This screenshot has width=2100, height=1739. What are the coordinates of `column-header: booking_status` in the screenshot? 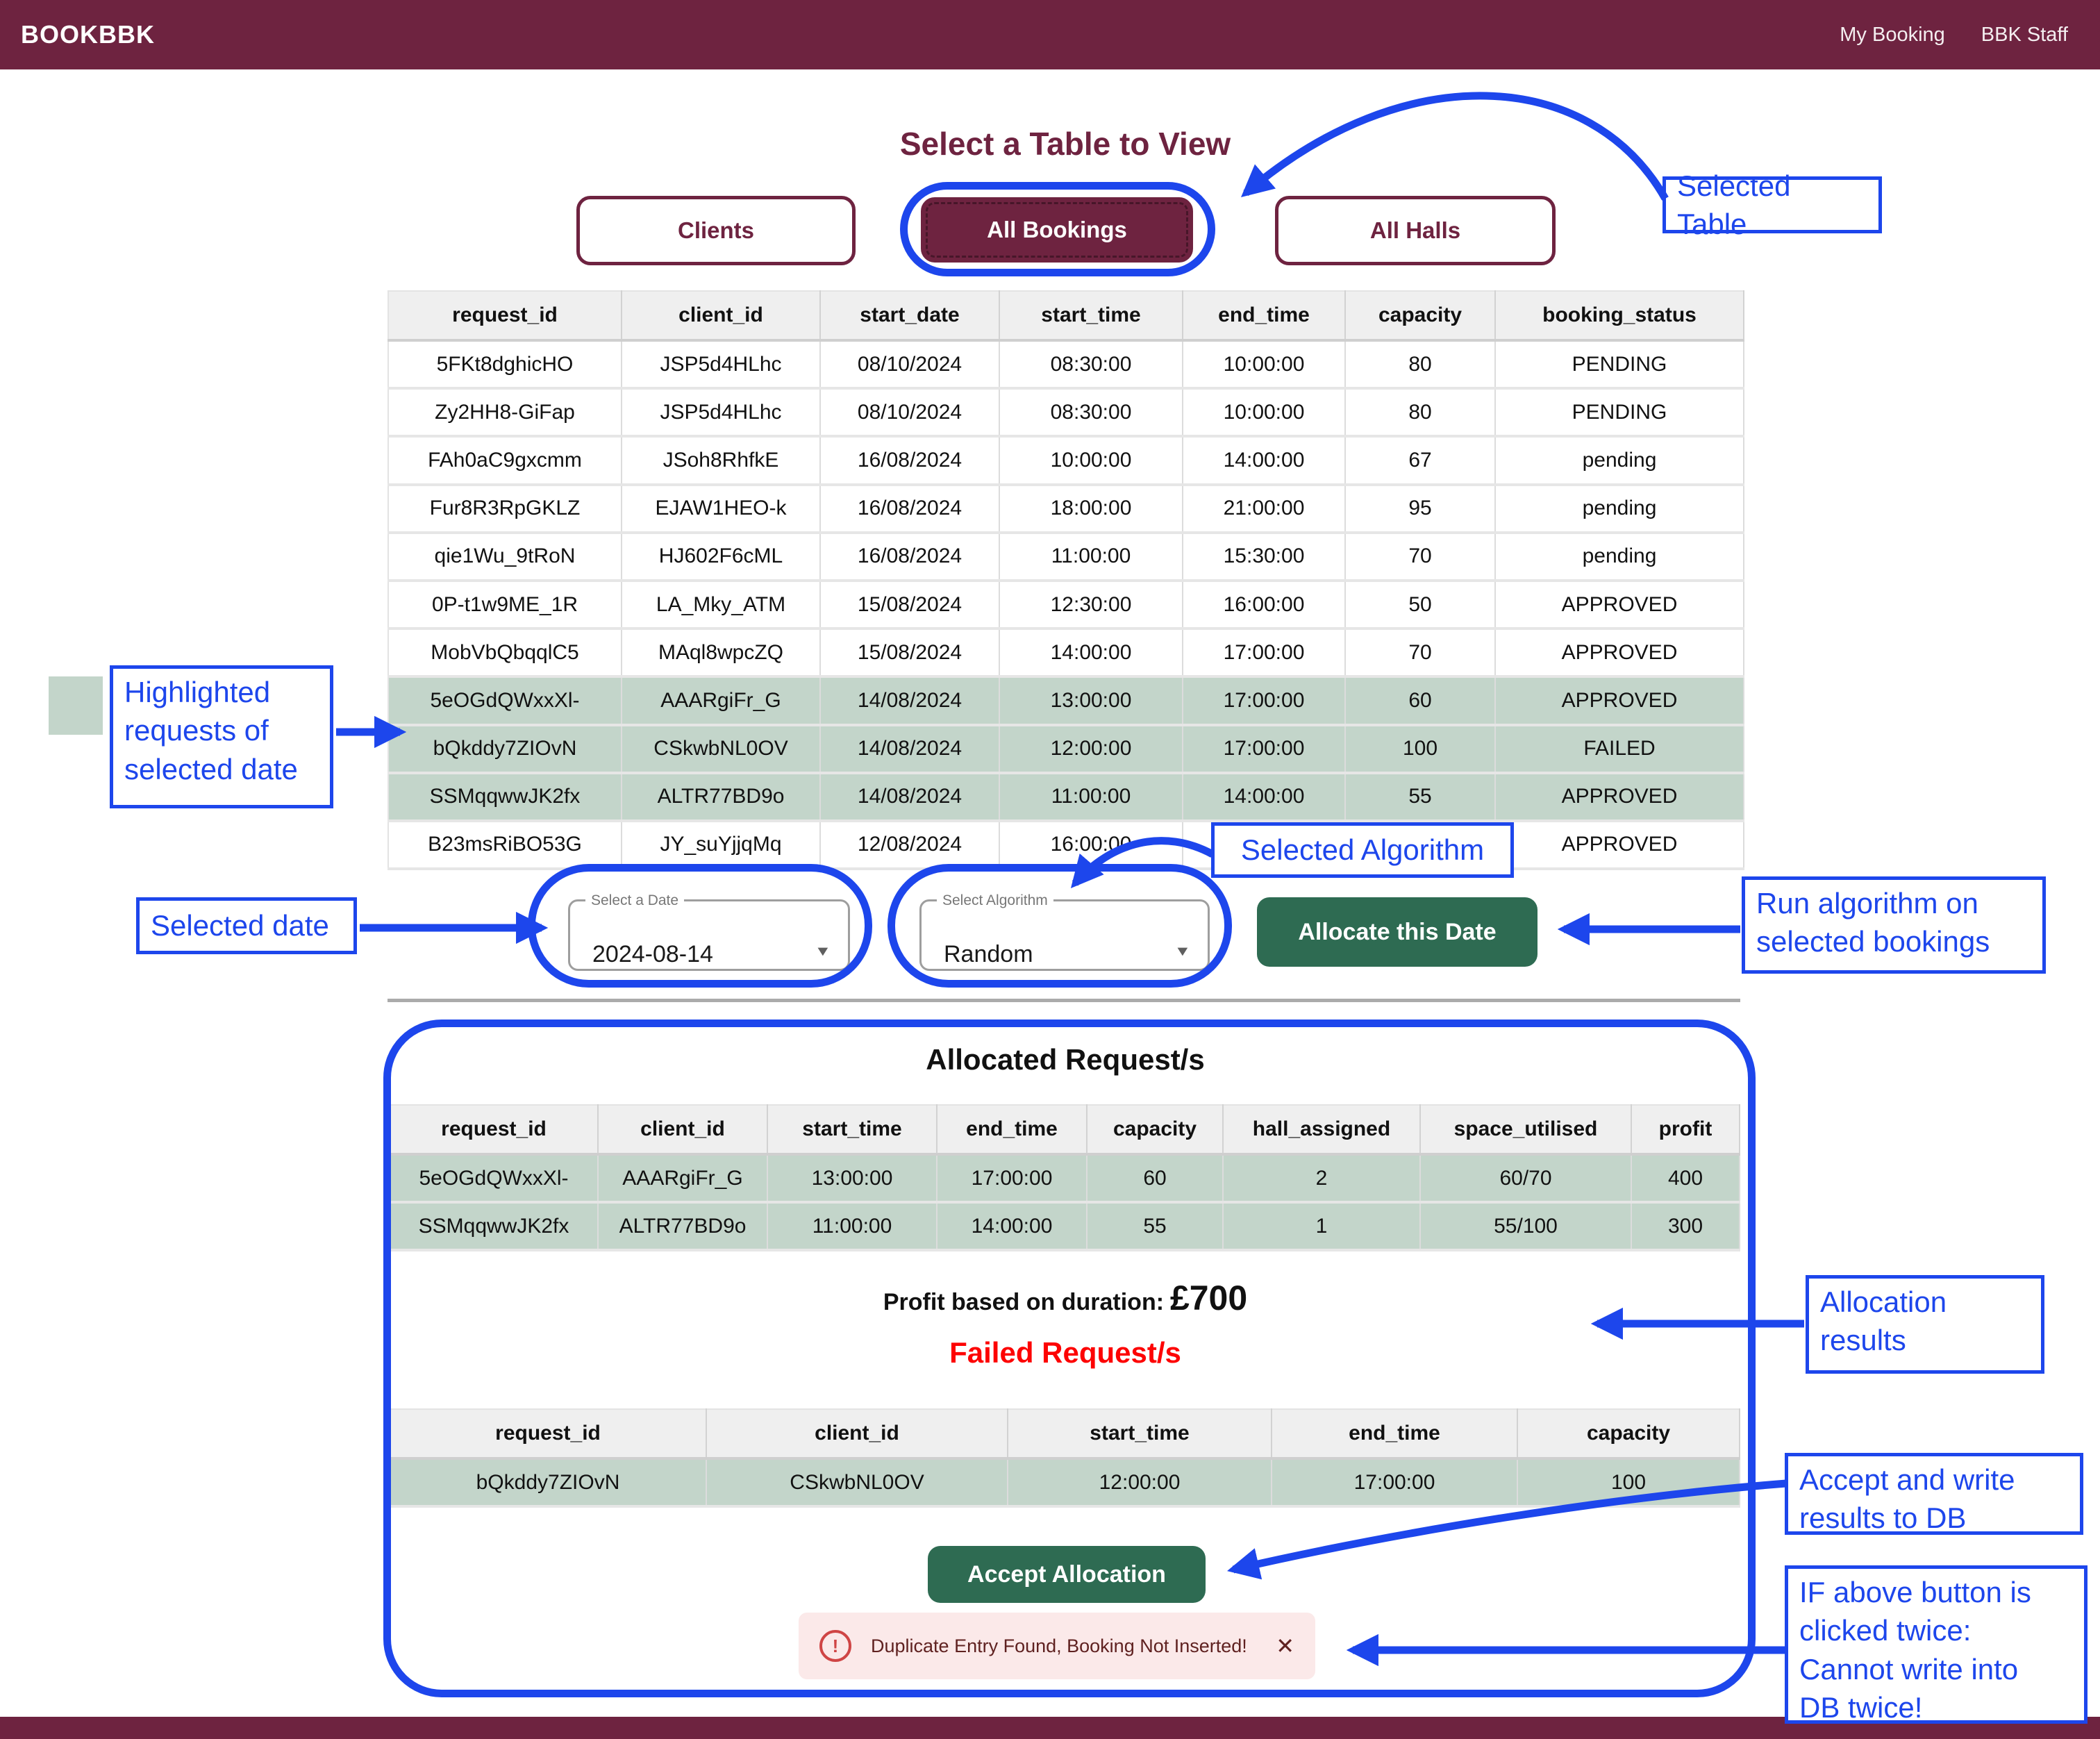 It's located at (1619, 316).